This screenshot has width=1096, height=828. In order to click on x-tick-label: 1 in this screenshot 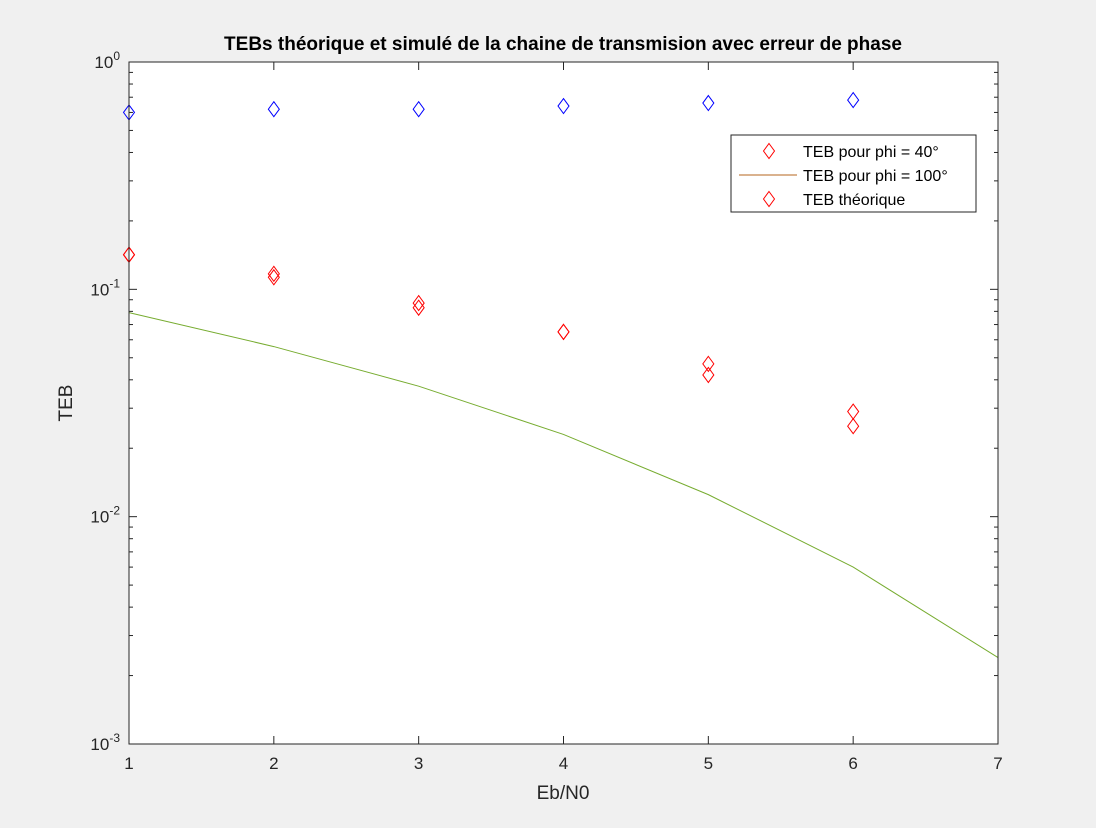, I will do `click(128, 763)`.